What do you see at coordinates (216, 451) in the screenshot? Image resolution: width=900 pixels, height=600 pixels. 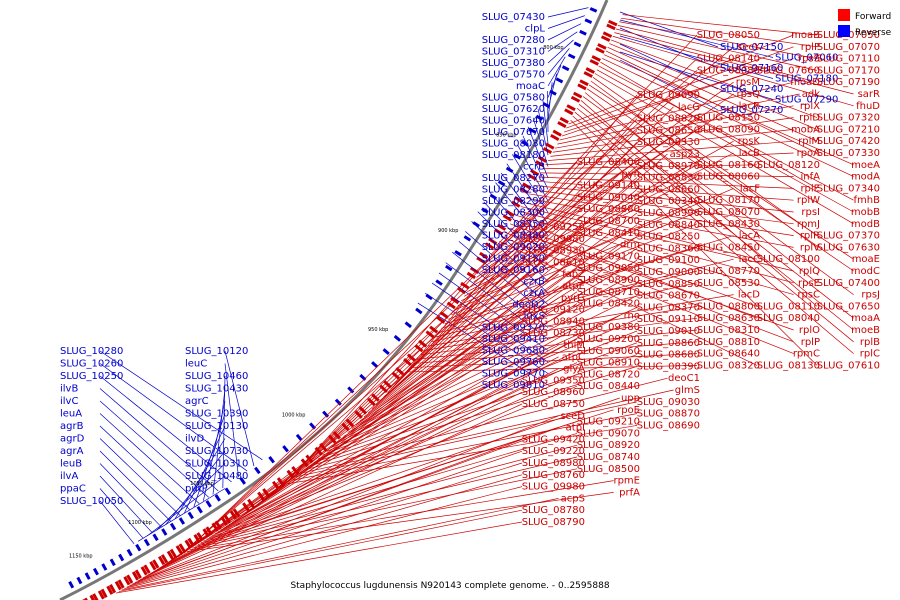 I see `reverse-gene-label: SLUG_10730` at bounding box center [216, 451].